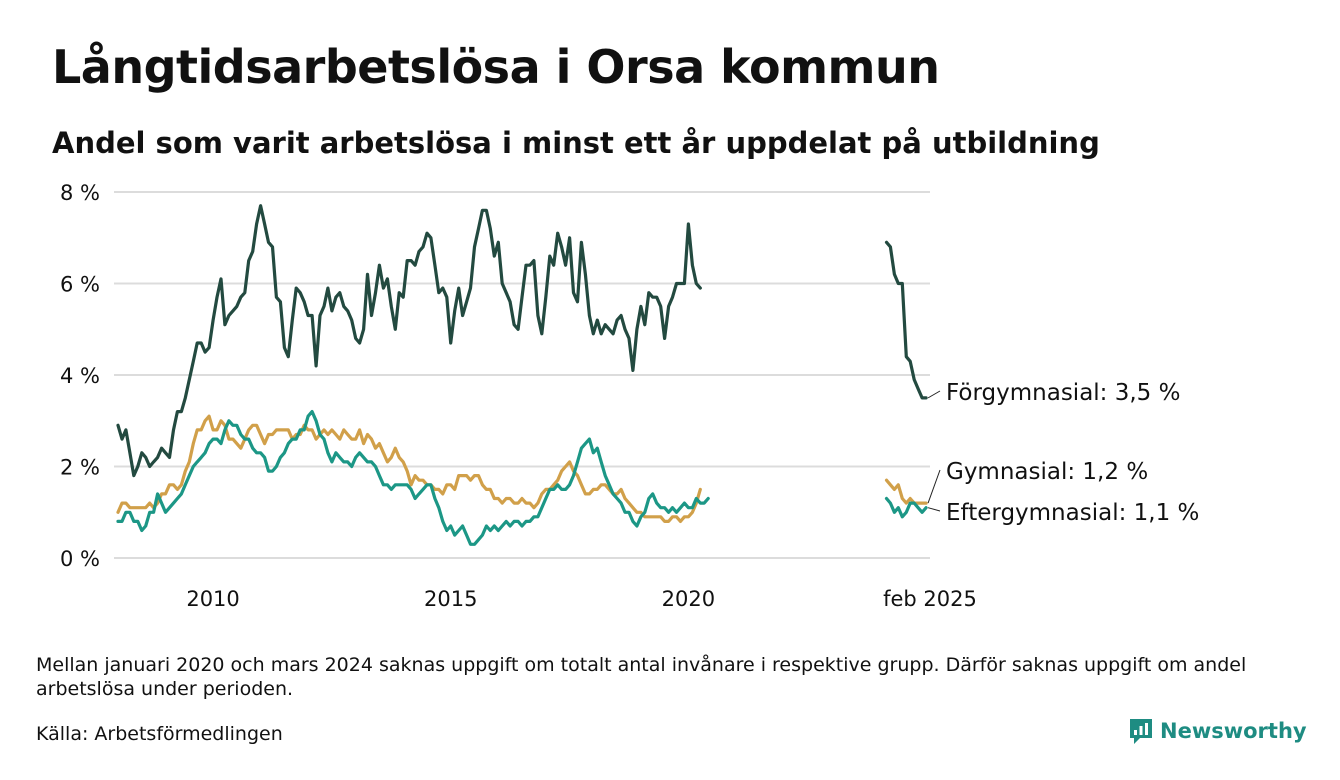 The width and height of the screenshot is (1340, 780). What do you see at coordinates (1141, 731) in the screenshot?
I see `newsworthy-logo-icon` at bounding box center [1141, 731].